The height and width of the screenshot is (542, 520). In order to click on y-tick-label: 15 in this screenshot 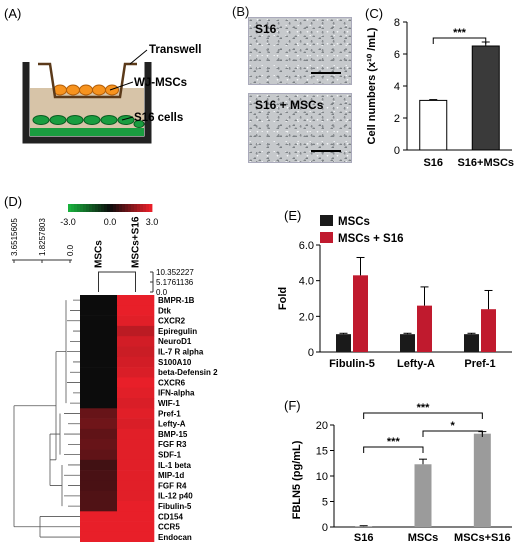, I will do `click(322, 452)`.